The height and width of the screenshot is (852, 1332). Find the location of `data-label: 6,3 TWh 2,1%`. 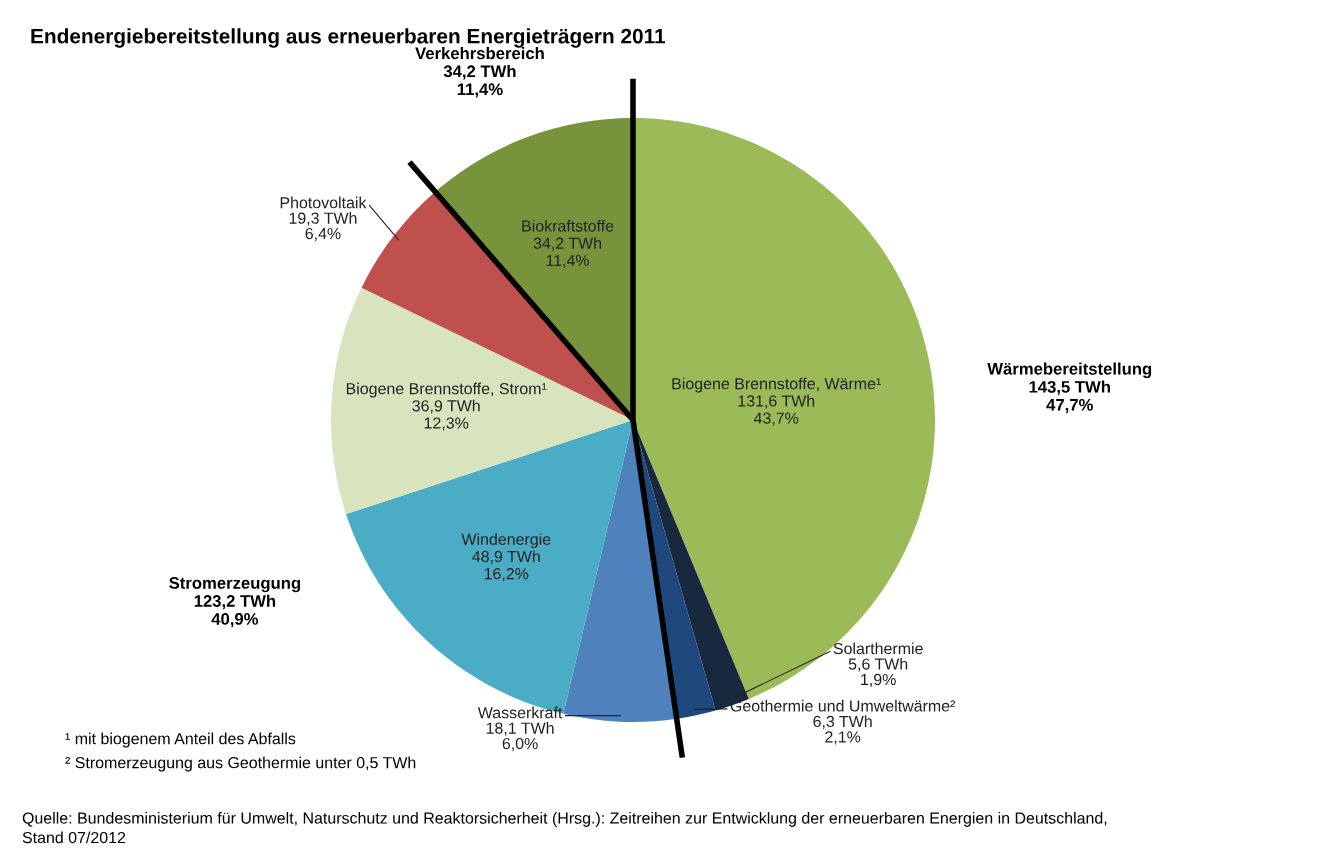

data-label: 6,3 TWh 2,1% is located at coordinates (842, 730).